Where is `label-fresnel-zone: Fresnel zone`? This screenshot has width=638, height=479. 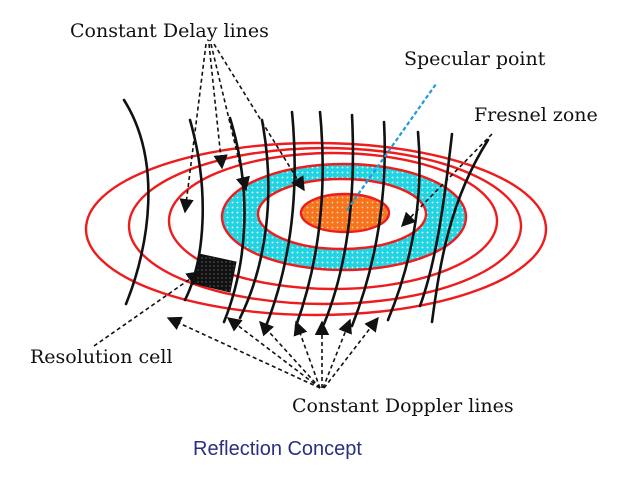
label-fresnel-zone: Fresnel zone is located at coordinates (536, 115).